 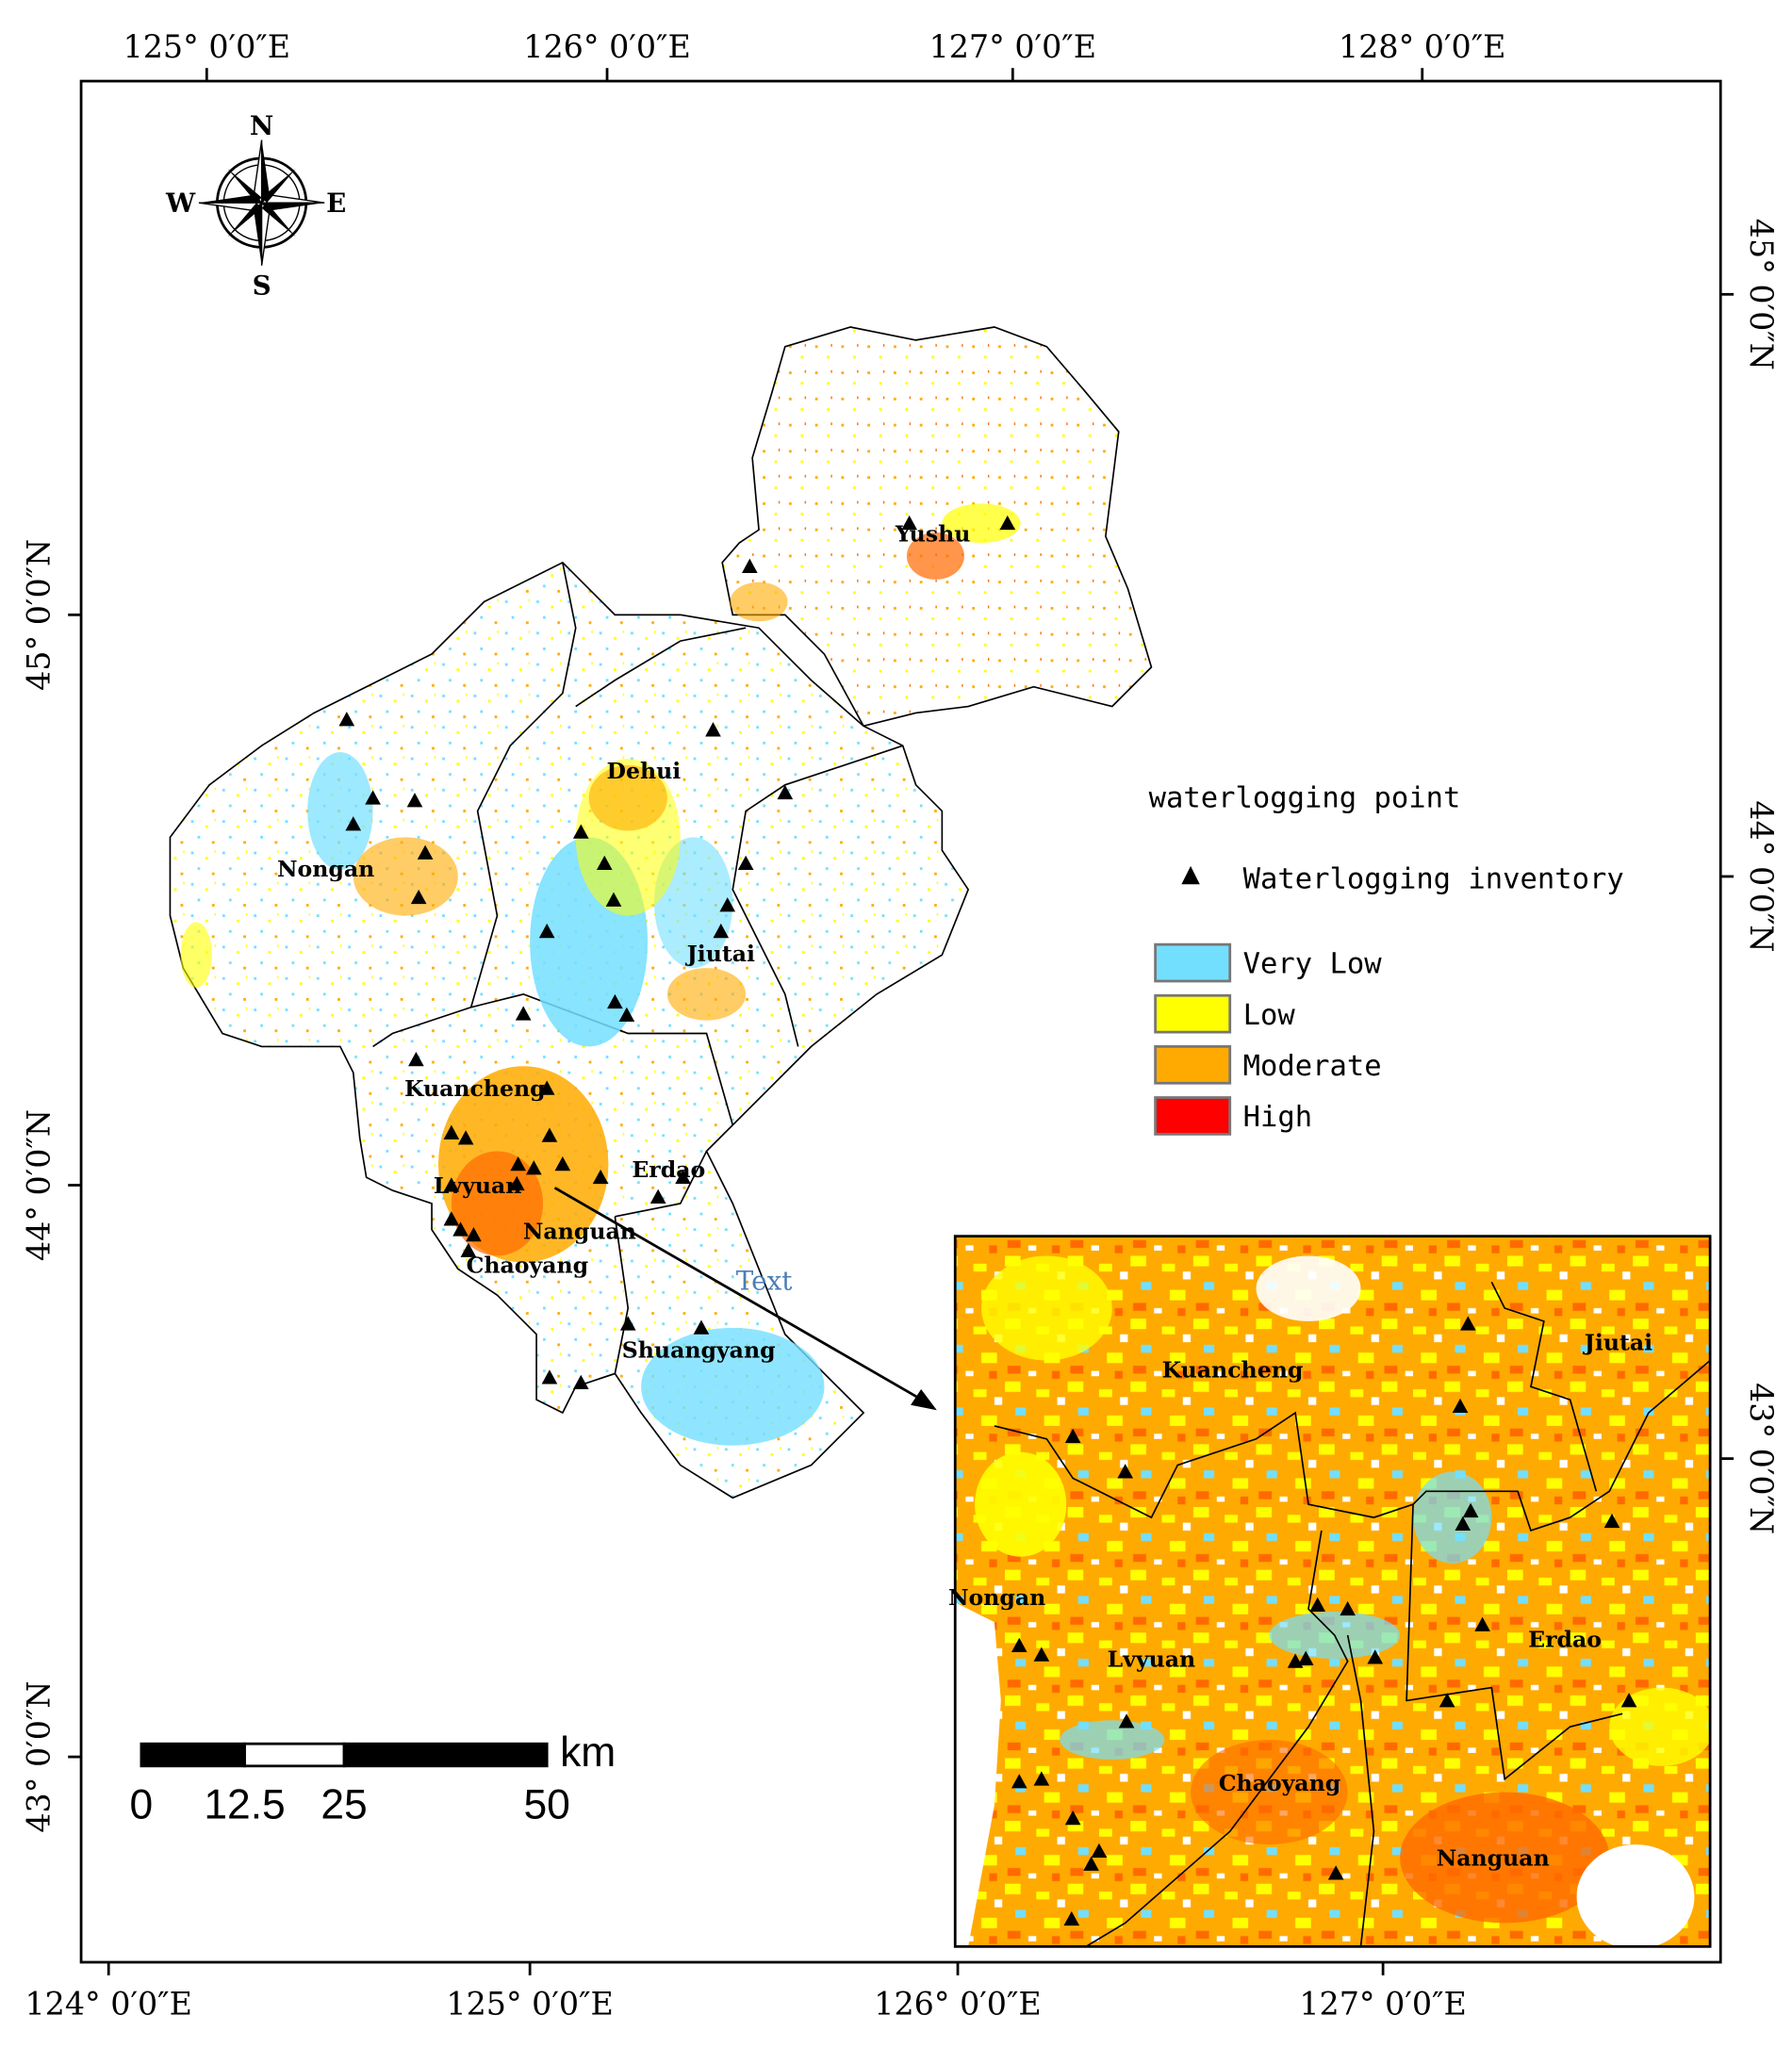 I want to click on bottom-coord-label: 126° 0′0″E, so click(x=957, y=2004).